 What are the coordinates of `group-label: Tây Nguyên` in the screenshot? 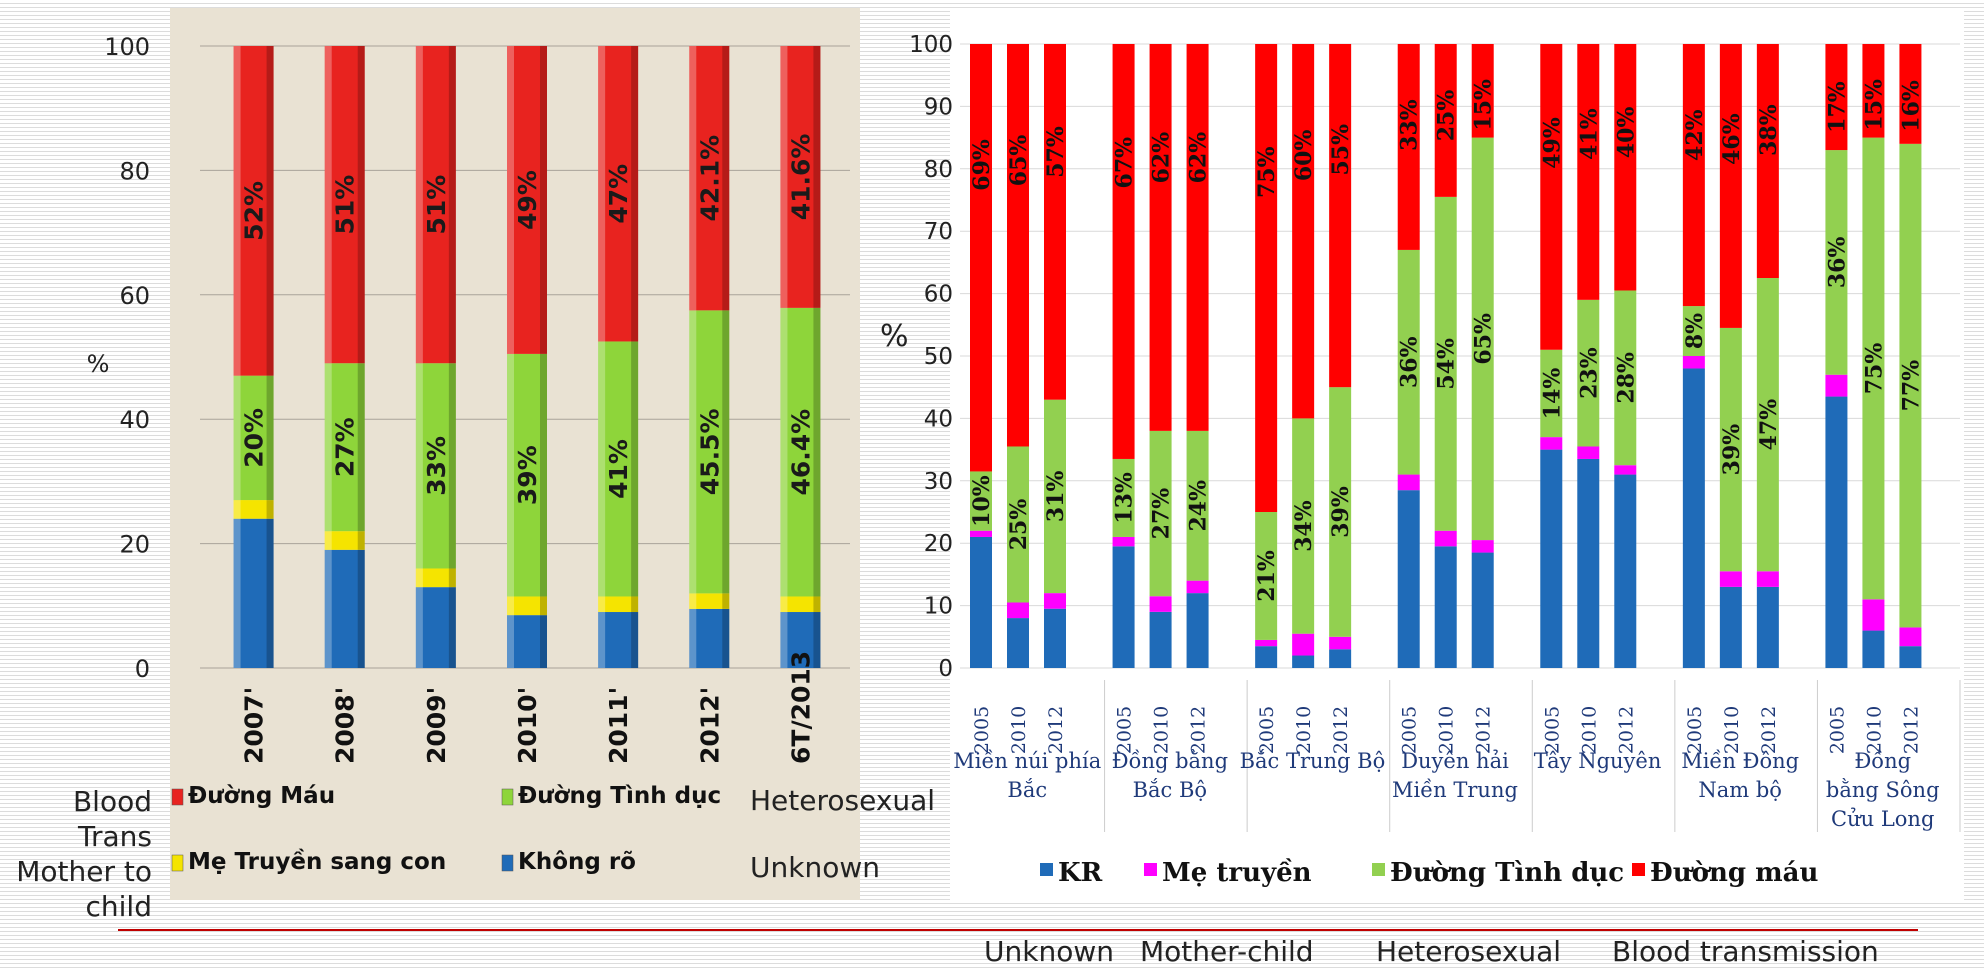 It's located at (1598, 761).